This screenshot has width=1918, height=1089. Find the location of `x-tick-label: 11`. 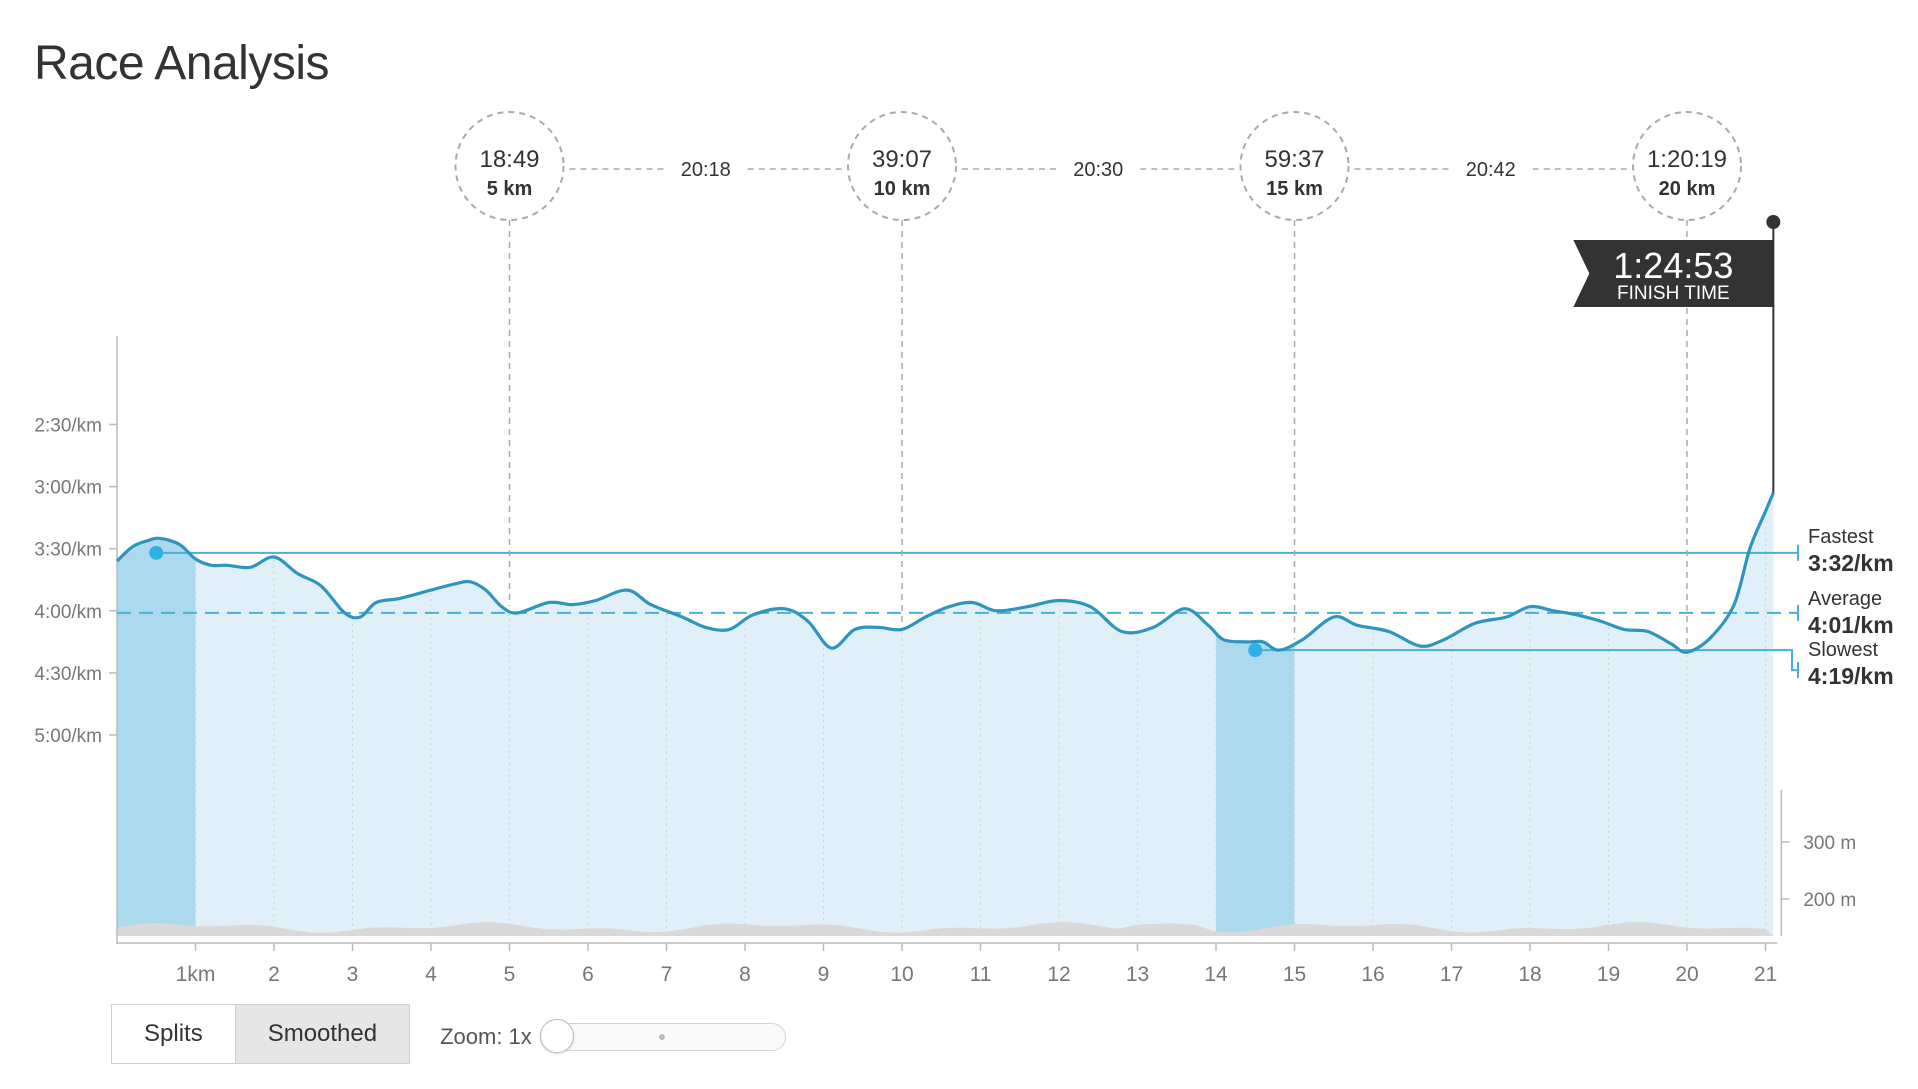

x-tick-label: 11 is located at coordinates (981, 974).